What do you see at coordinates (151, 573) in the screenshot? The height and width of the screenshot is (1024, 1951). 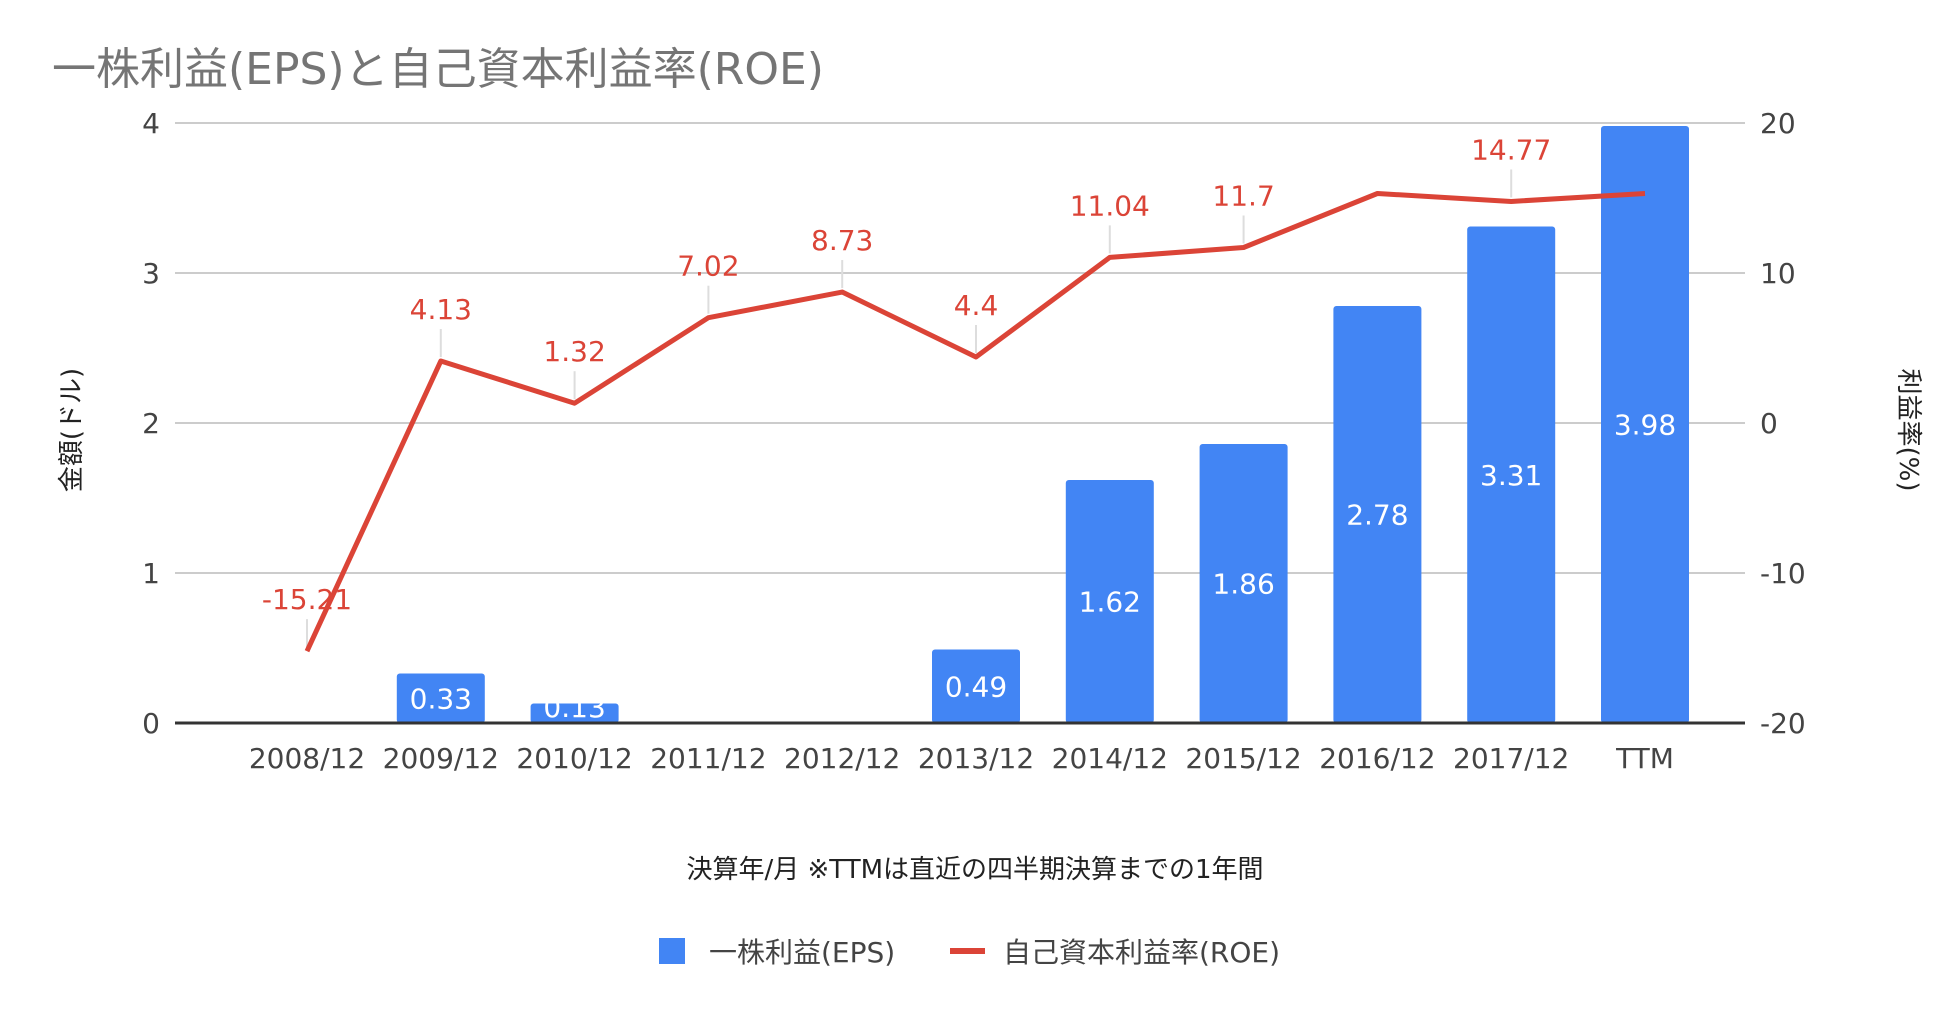 I see `left-tick-label: 1` at bounding box center [151, 573].